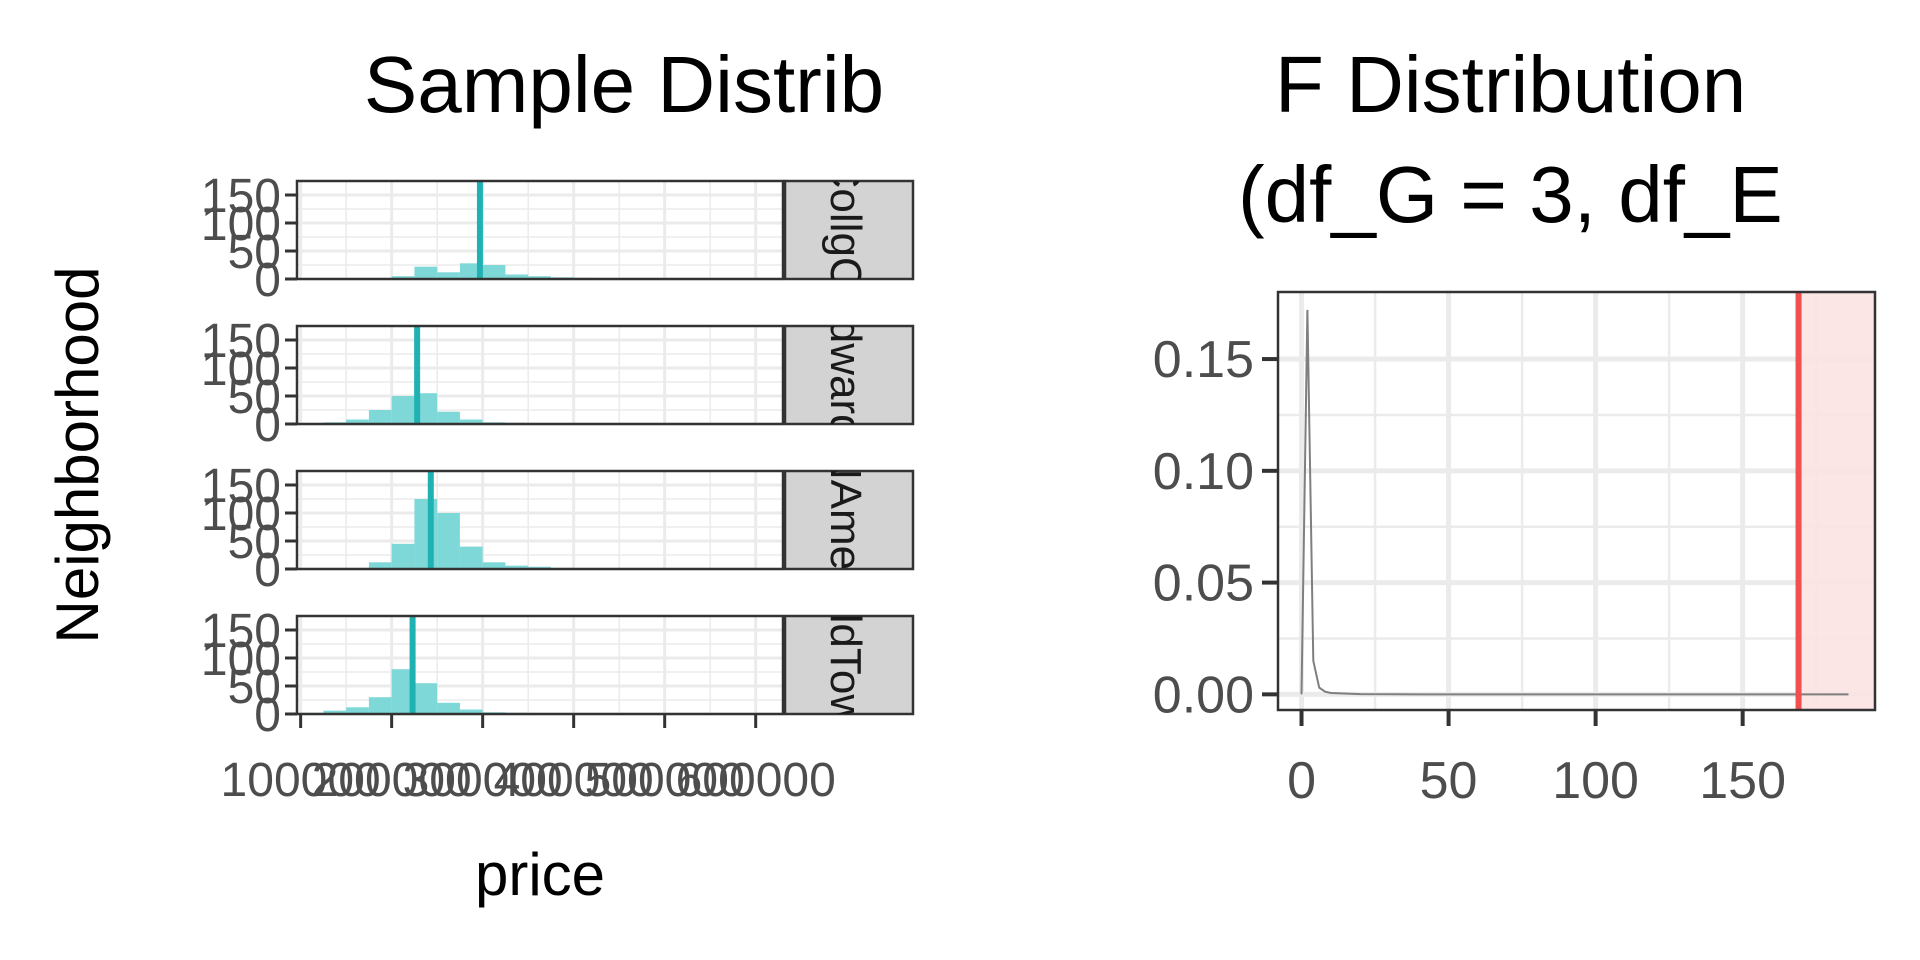 Image resolution: width=1920 pixels, height=960 pixels. I want to click on facet-strip-label: Edwards, so click(845, 374).